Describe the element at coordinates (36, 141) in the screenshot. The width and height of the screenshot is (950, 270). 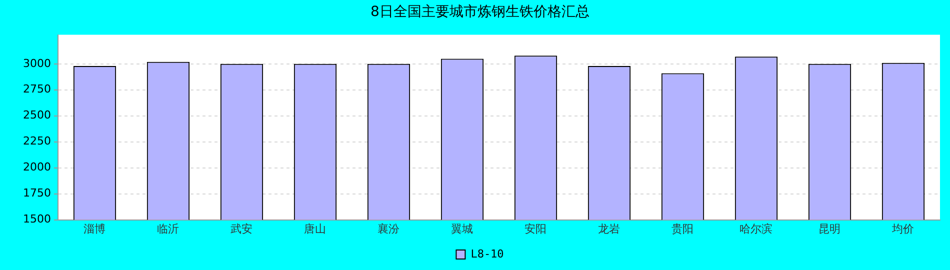
I see `y-tick-label: 2250` at that location.